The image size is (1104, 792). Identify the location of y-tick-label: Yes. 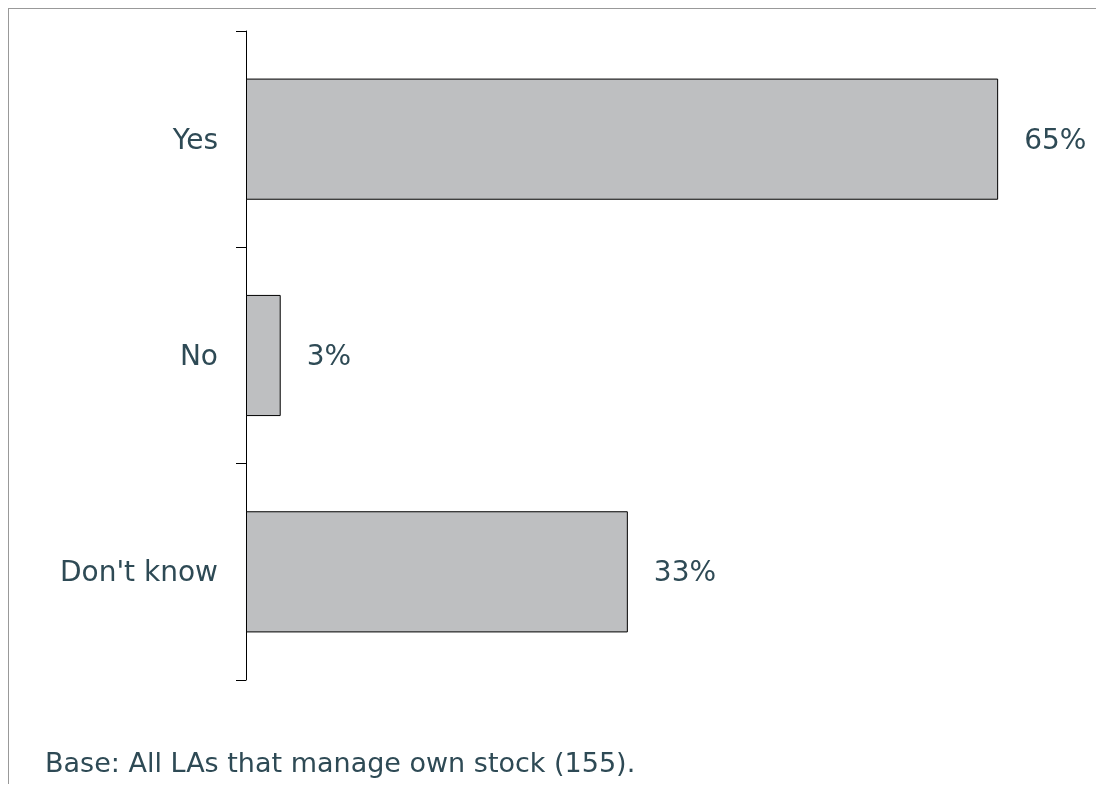
(194, 139).